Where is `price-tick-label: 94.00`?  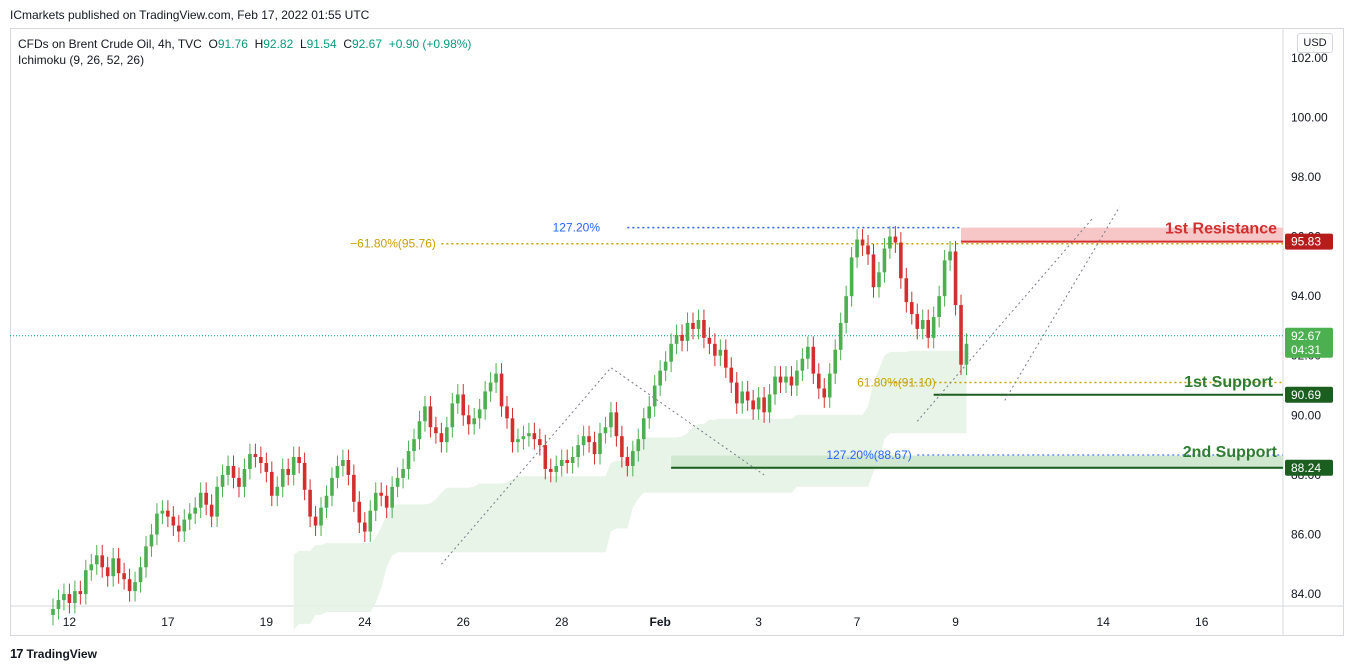
price-tick-label: 94.00 is located at coordinates (1306, 296).